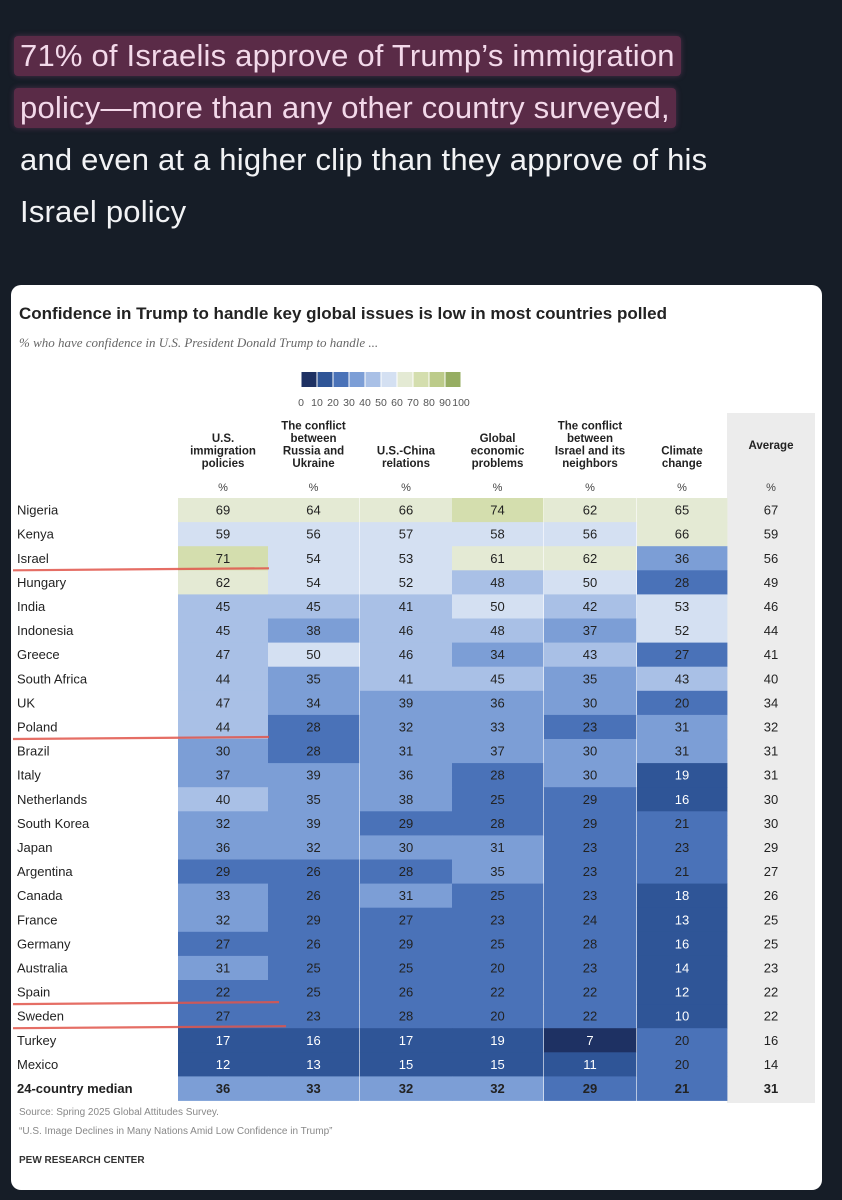 This screenshot has height=1200, width=842. What do you see at coordinates (771, 446) in the screenshot?
I see `average-header: Average` at bounding box center [771, 446].